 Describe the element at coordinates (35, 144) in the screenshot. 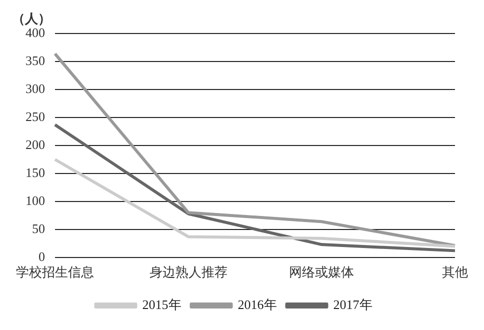

I see `y-tick-label: 200` at that location.